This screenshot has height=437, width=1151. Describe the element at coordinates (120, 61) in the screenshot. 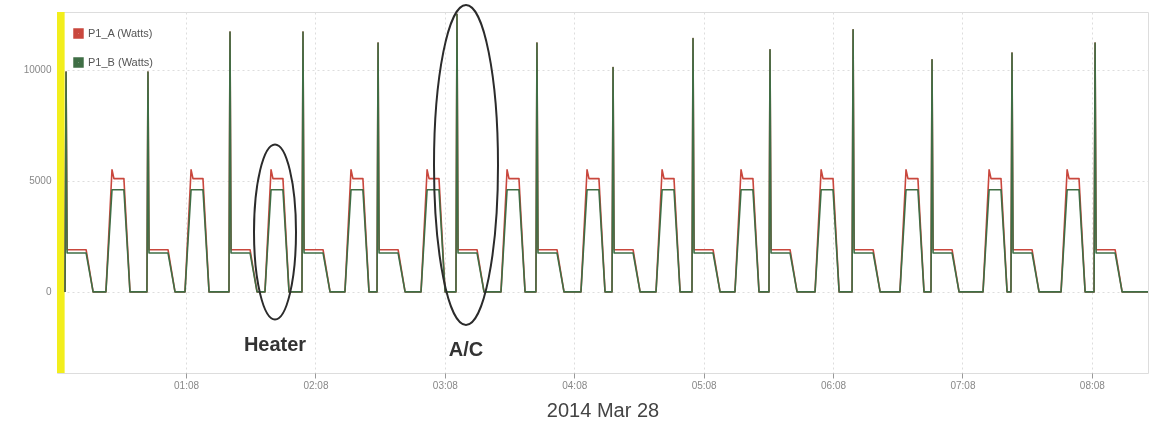

I see `legend-label: P1_B (Watts)` at that location.